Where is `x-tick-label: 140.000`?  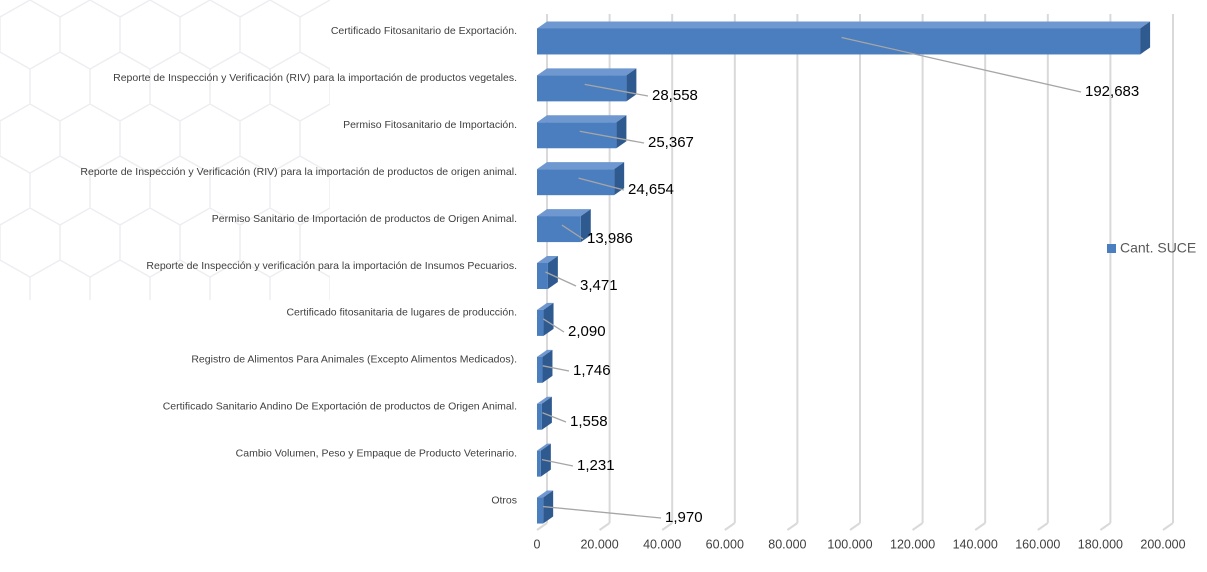 x-tick-label: 140.000 is located at coordinates (975, 544).